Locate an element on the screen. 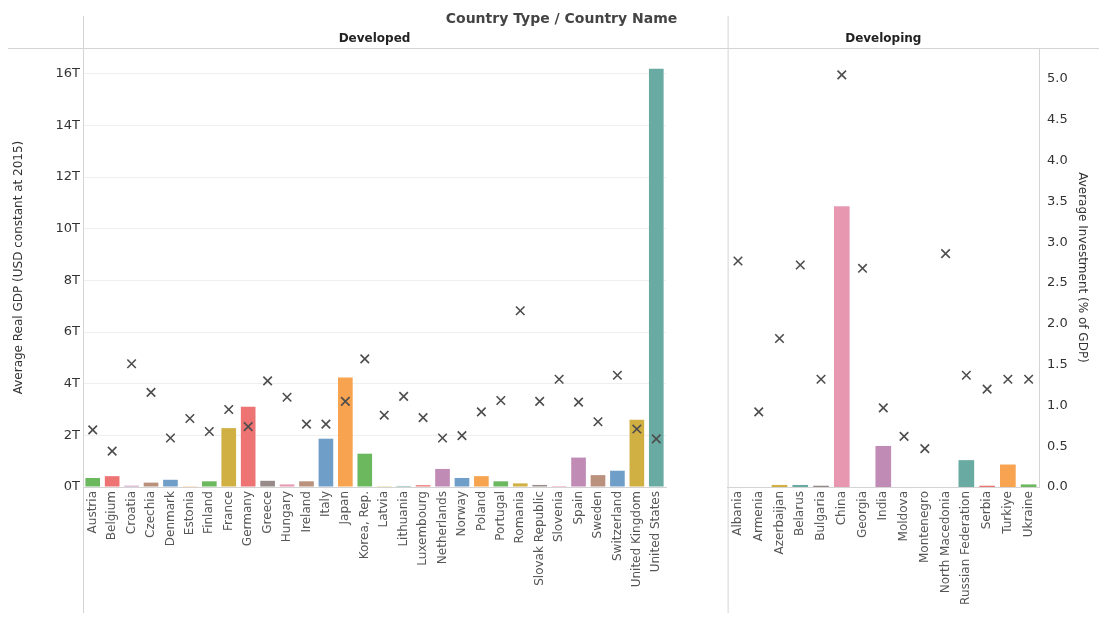  x-tick-label: Armenia is located at coordinates (757, 516).